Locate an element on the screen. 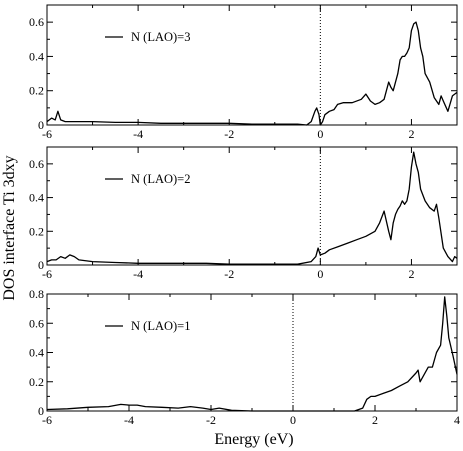 The height and width of the screenshot is (451, 463). legend-label: N (LAO)=1 is located at coordinates (160, 326).